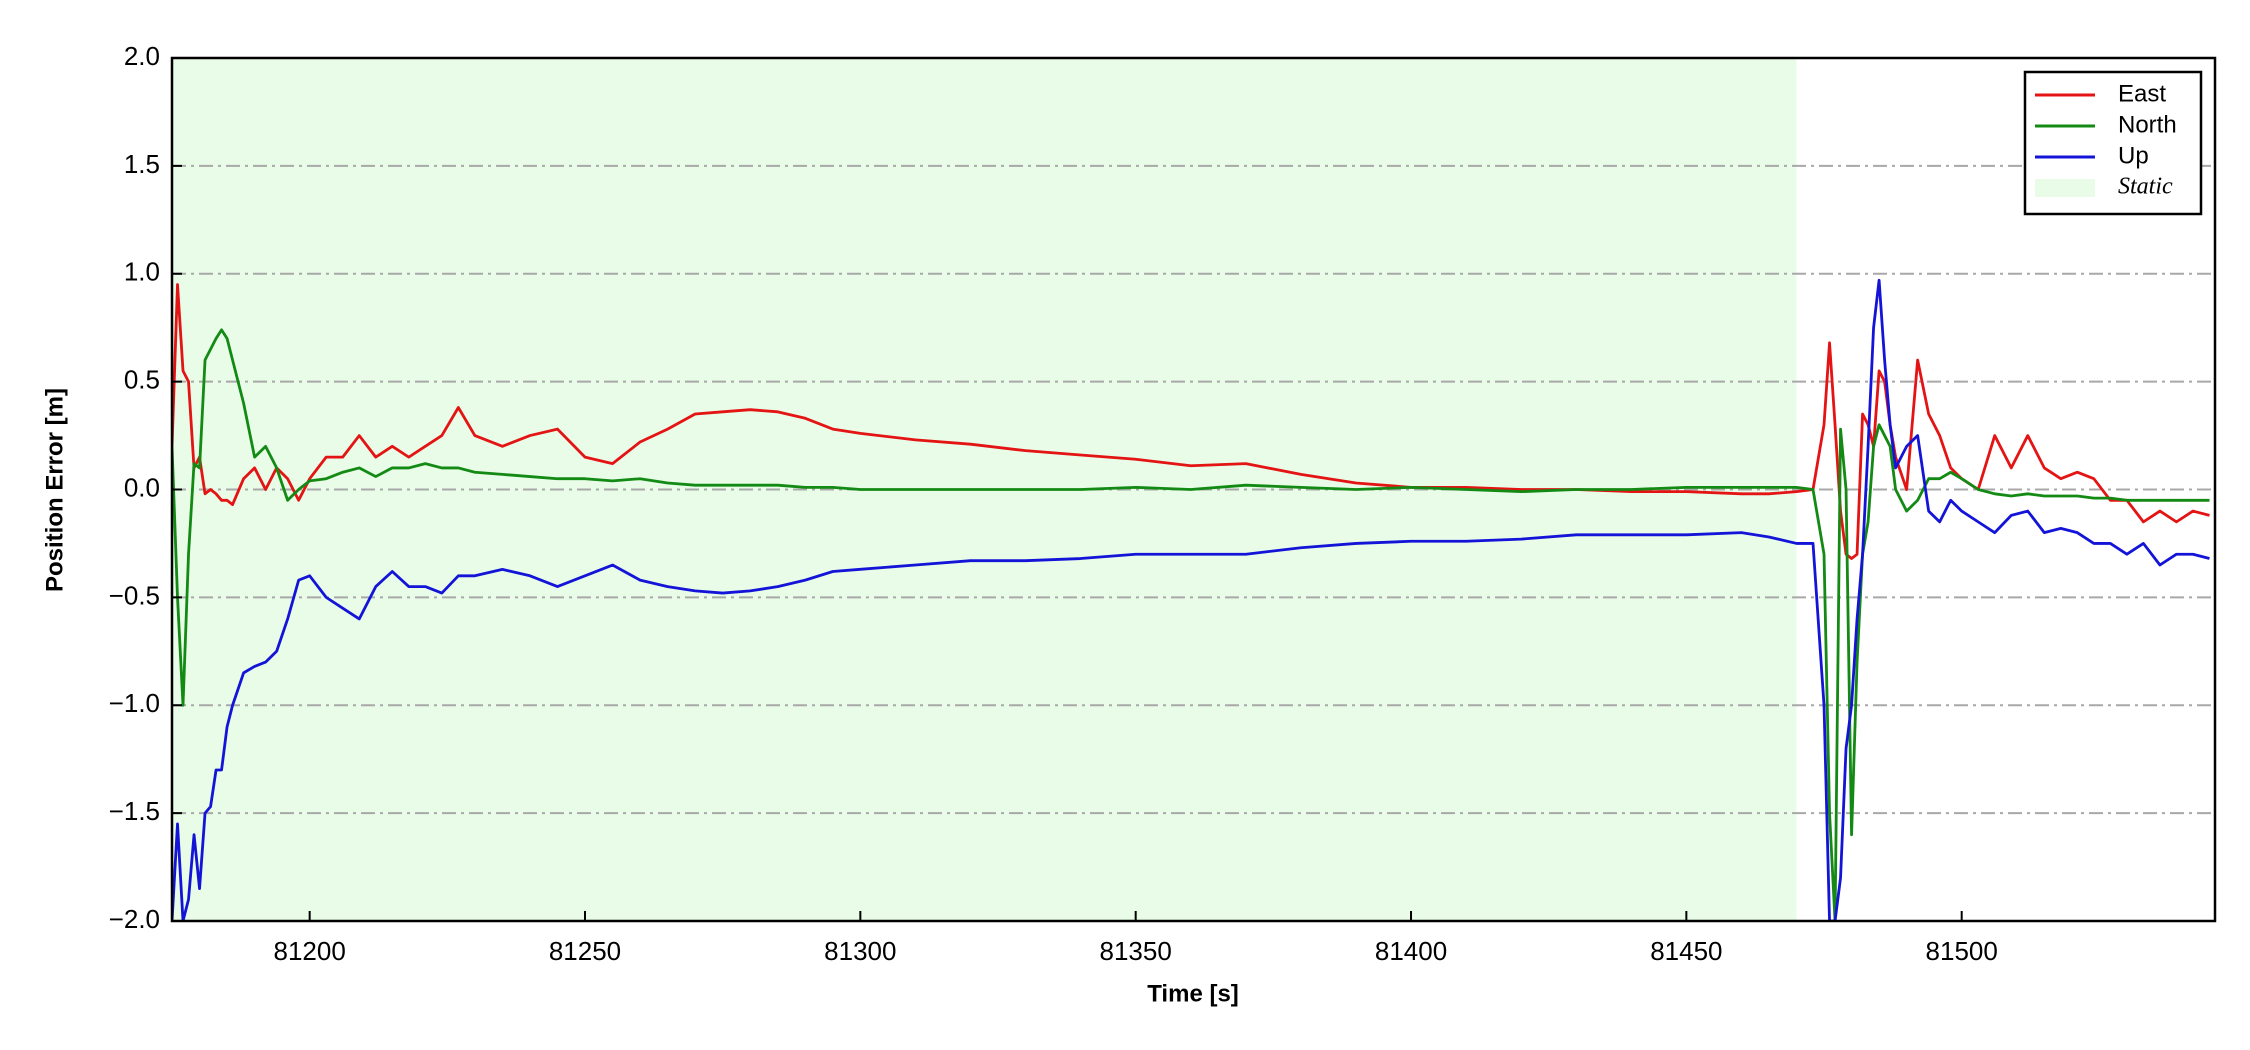 Image resolution: width=2250 pixels, height=1050 pixels. I want to click on x-tick-label: 81400, so click(1411, 951).